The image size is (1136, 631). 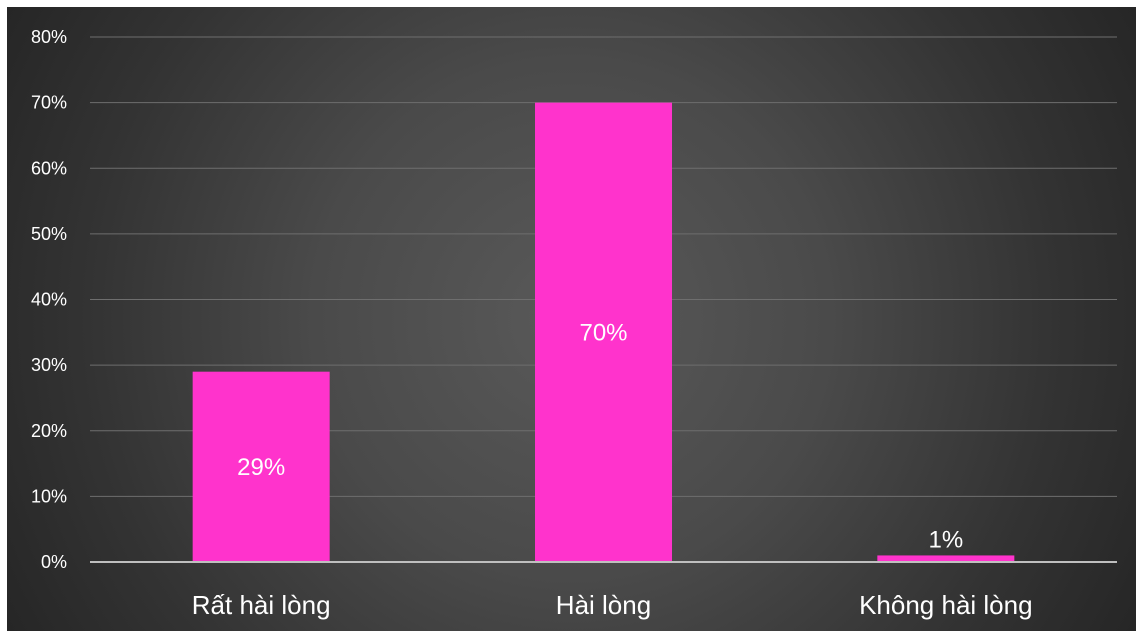 What do you see at coordinates (603, 605) in the screenshot?
I see `x-tick-label: Hài lòng` at bounding box center [603, 605].